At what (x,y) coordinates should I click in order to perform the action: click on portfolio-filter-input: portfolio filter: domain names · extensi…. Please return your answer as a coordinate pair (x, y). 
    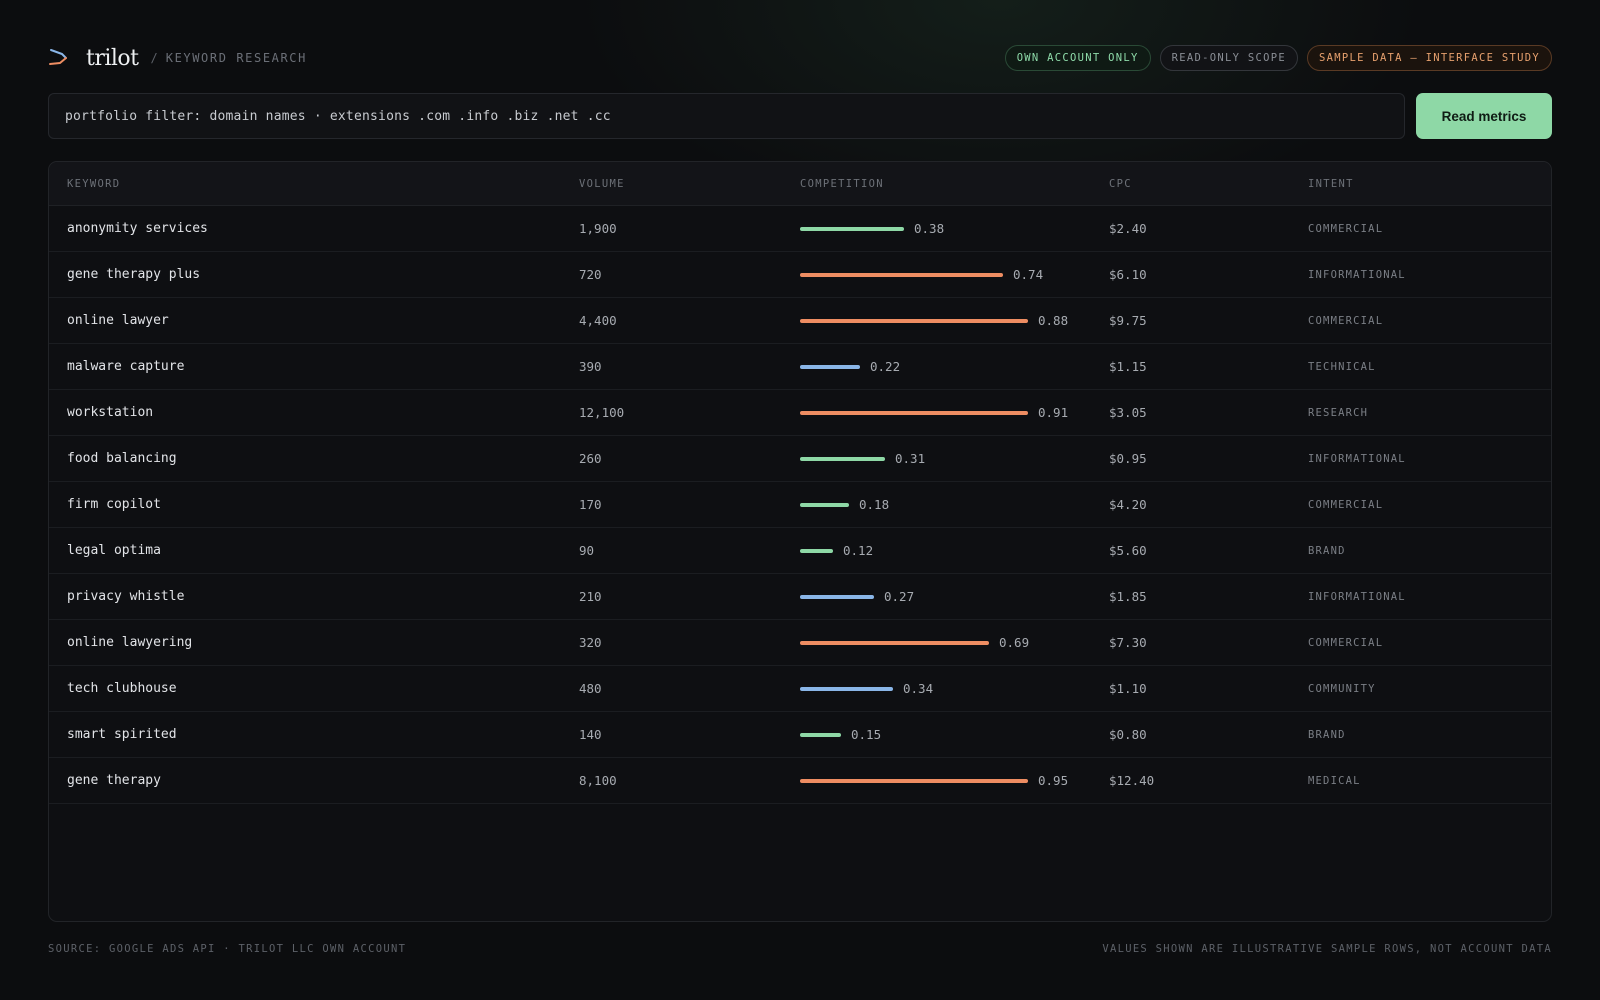
    Looking at the image, I should click on (726, 116).